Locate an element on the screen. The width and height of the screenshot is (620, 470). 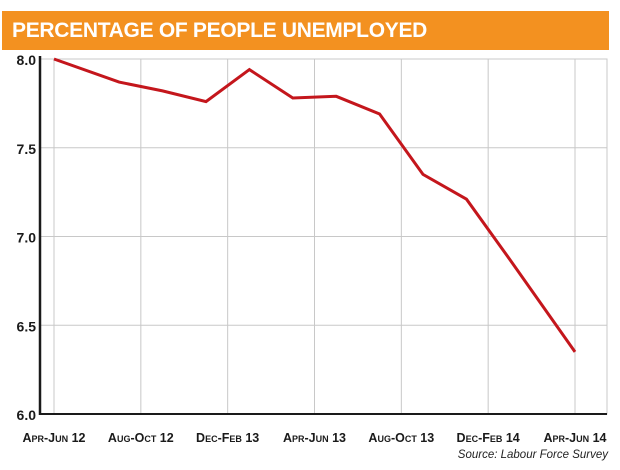
source-note: Source: Labour Force Survey is located at coordinates (532, 455).